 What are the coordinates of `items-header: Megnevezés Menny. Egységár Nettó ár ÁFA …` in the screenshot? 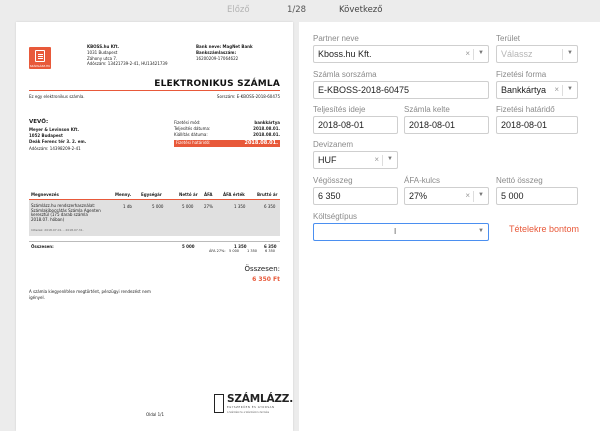 It's located at (154, 195).